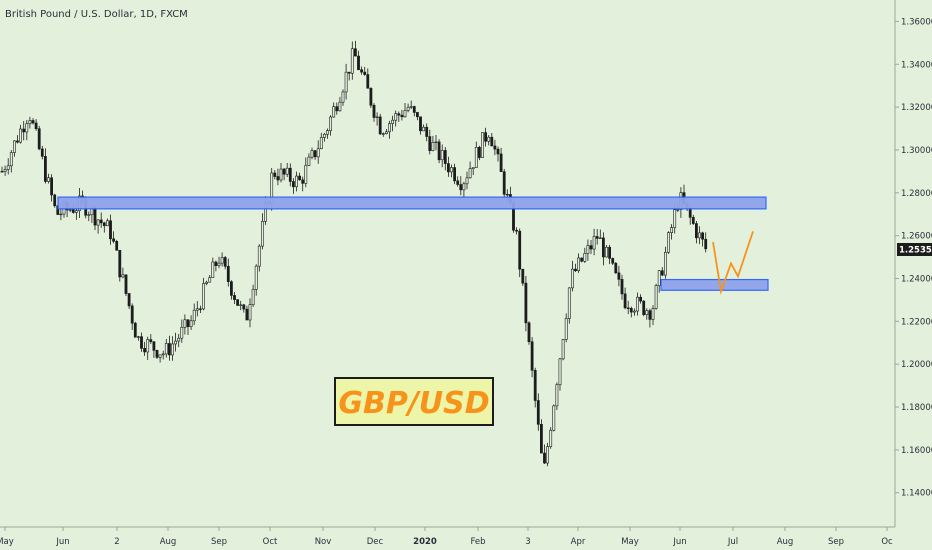 The width and height of the screenshot is (932, 550). What do you see at coordinates (96, 14) in the screenshot?
I see `chart-title: British Pound / U.S. Dollar, 1D, FXCM` at bounding box center [96, 14].